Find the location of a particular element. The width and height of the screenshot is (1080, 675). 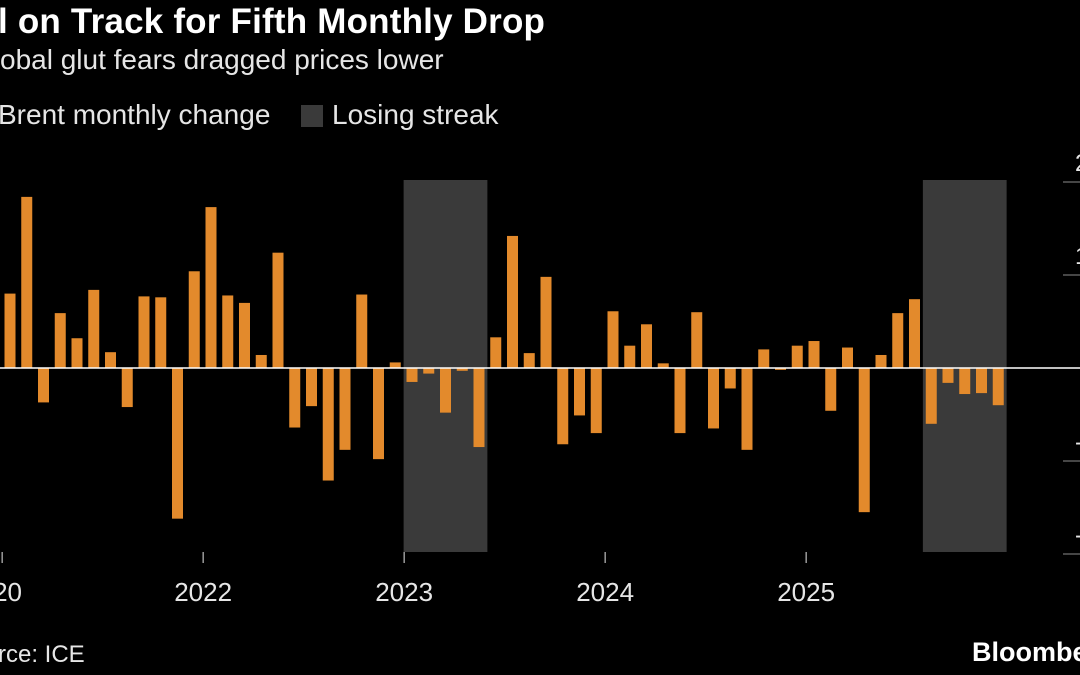

chart-title: l on Track for Fifth Monthly Drop is located at coordinates (273, 21).